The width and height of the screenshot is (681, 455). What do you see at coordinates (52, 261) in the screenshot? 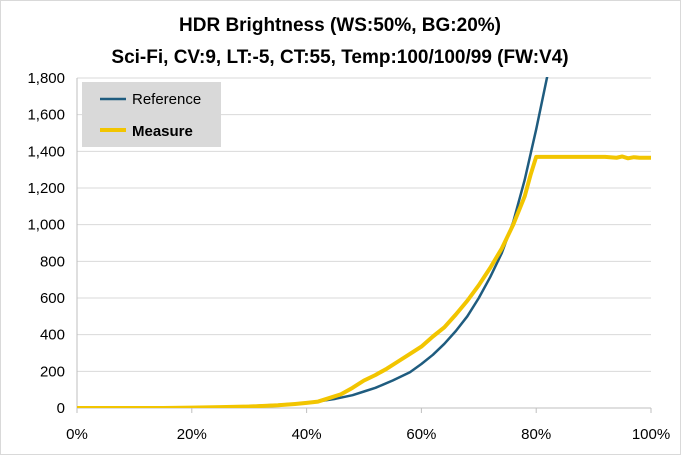
I see `y-tick-label-800: 800` at bounding box center [52, 261].